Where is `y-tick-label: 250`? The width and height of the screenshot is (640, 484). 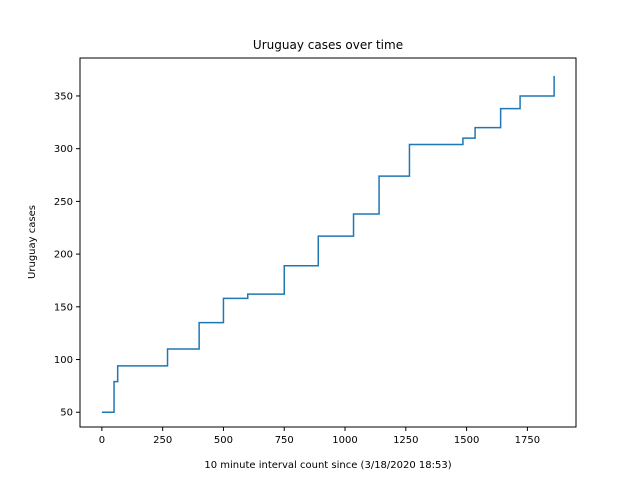
y-tick-label: 250 is located at coordinates (63, 202).